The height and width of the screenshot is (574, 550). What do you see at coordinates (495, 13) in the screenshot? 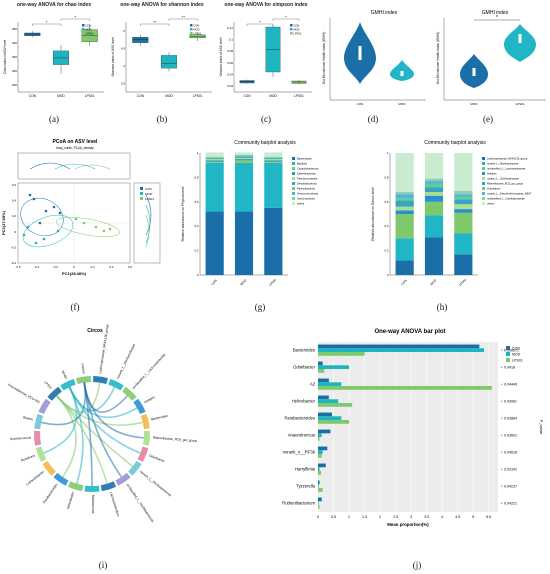
I see `panel-e-title: GMHI index` at bounding box center [495, 13].